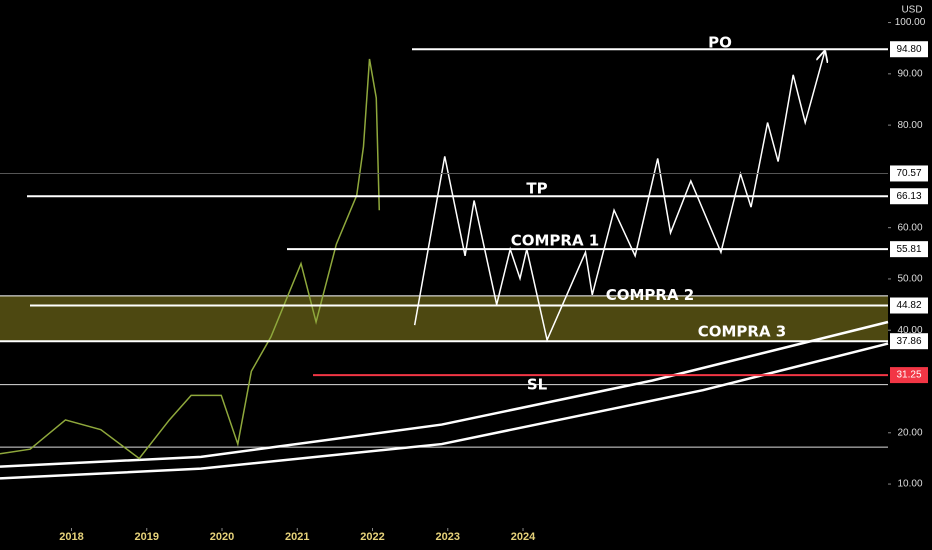  I want to click on level-name: SL, so click(537, 385).